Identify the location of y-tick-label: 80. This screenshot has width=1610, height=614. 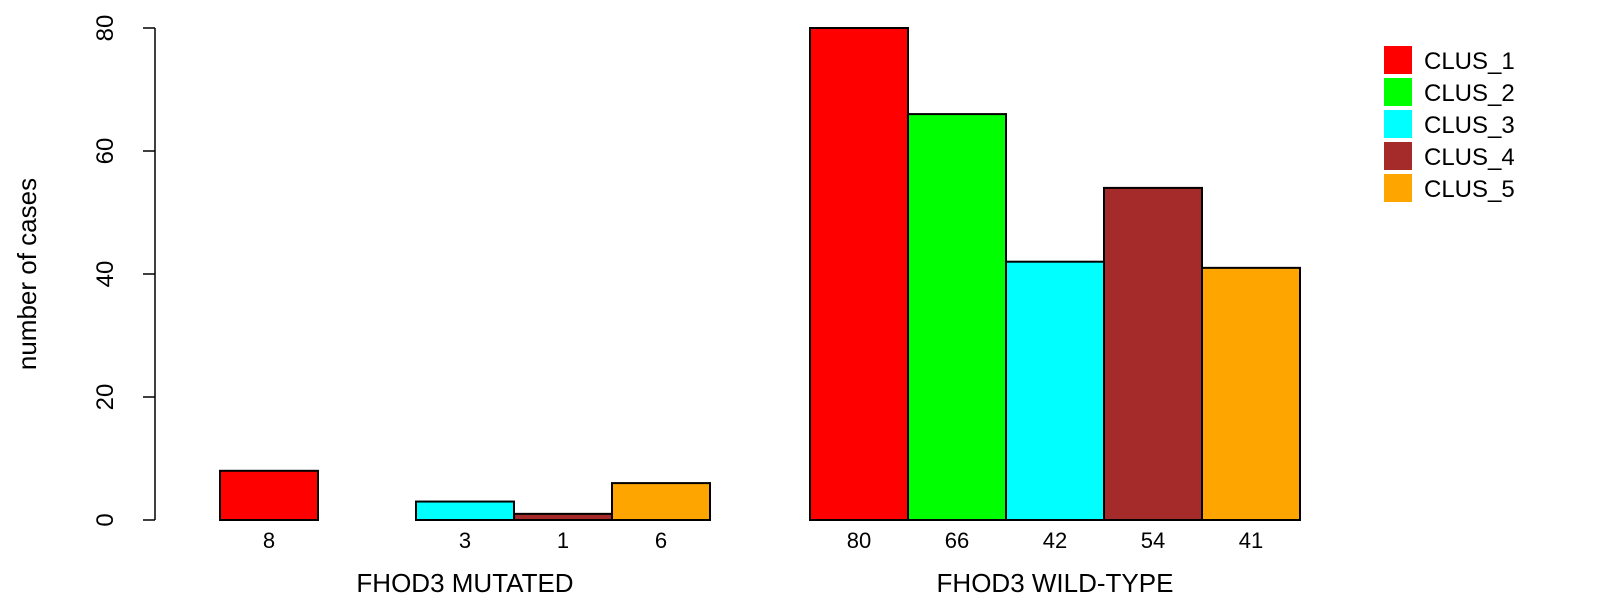
(105, 28).